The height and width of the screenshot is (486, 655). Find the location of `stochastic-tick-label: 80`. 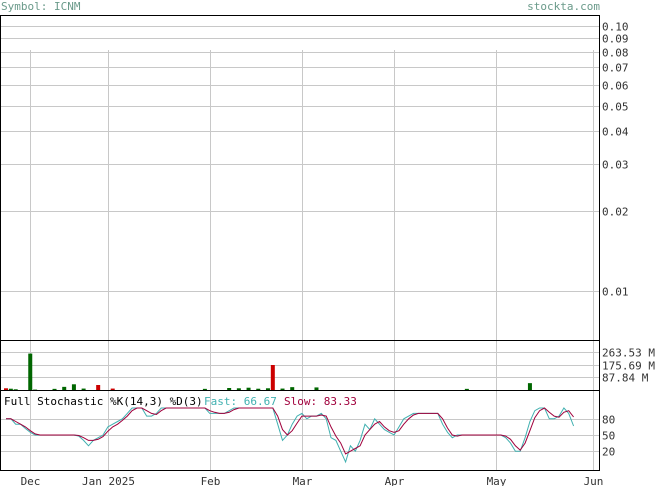

stochastic-tick-label: 80 is located at coordinates (608, 420).